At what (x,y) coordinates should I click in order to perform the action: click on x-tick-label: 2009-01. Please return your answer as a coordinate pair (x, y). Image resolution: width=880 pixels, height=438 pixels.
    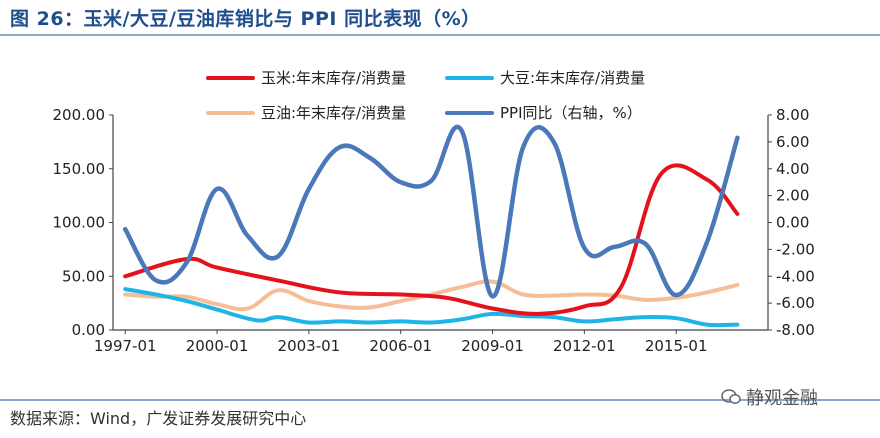
    Looking at the image, I should click on (492, 346).